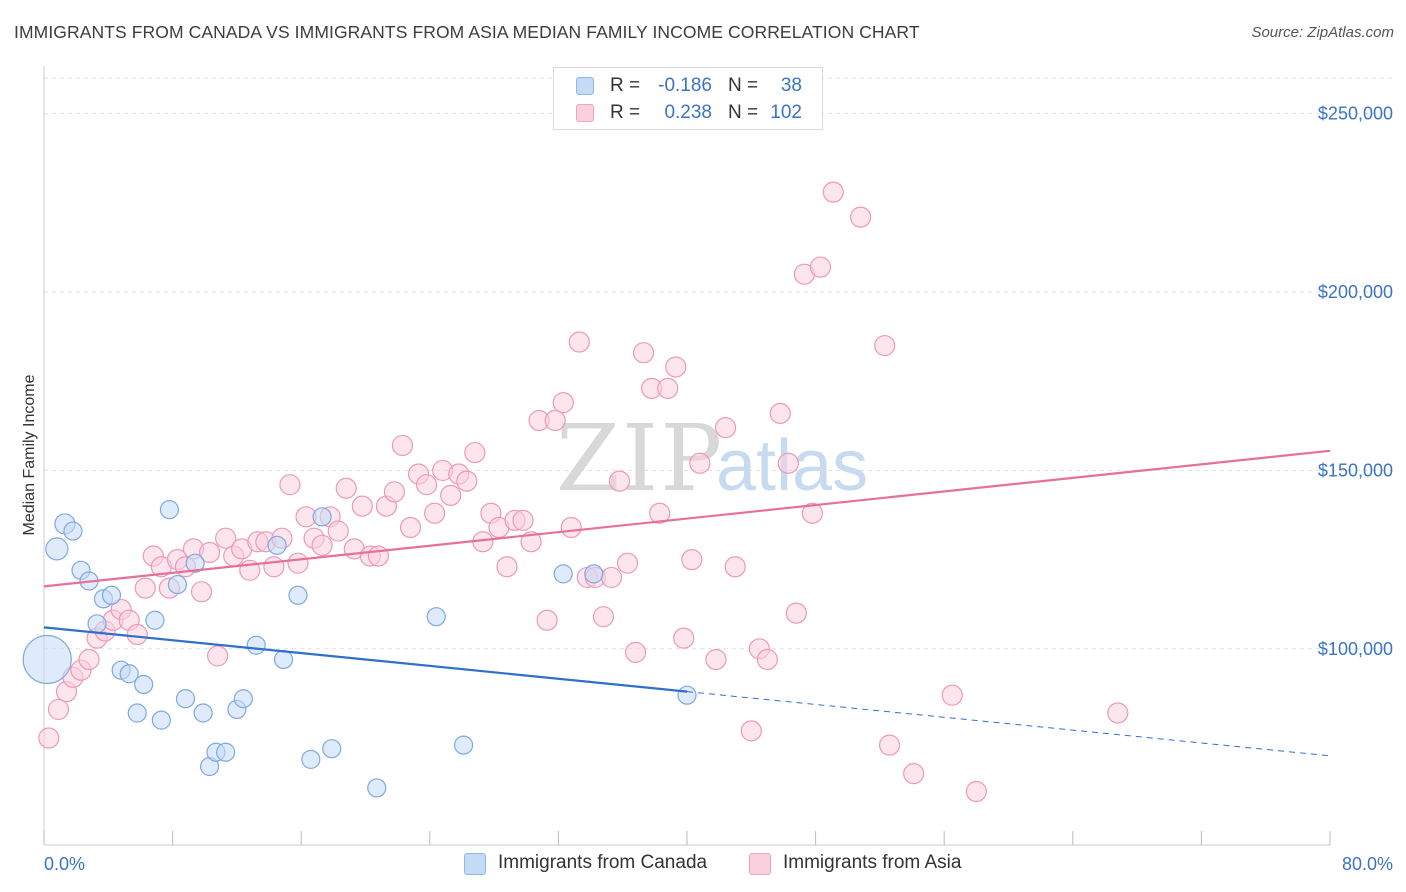 Image resolution: width=1406 pixels, height=892 pixels. Describe the element at coordinates (1322, 32) in the screenshot. I see `source-label: Source: ZipAtlas.com` at that location.